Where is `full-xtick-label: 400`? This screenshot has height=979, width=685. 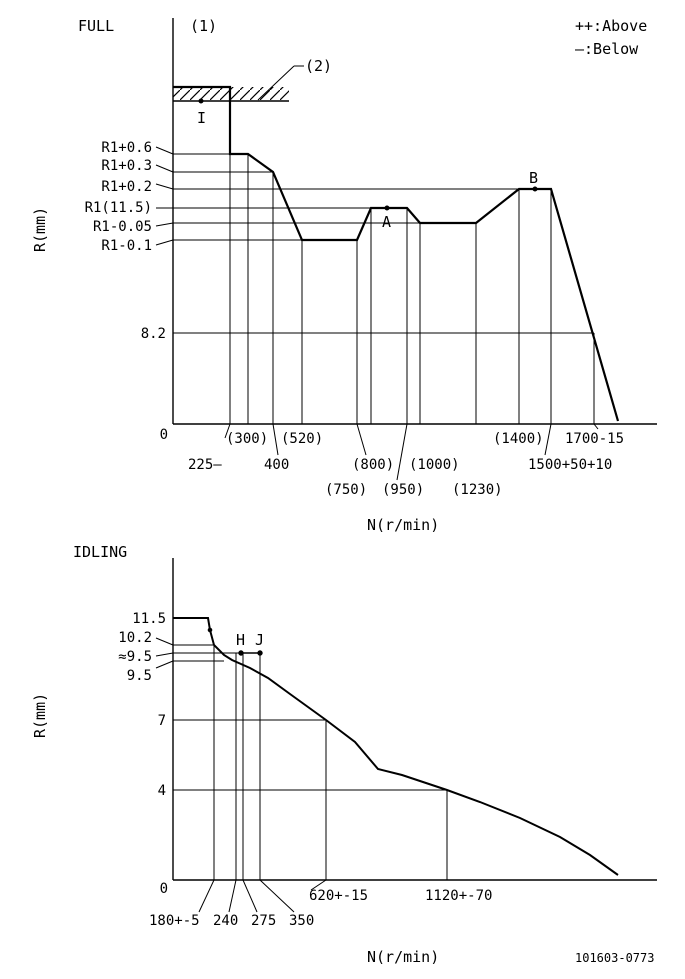 full-xtick-label: 400 is located at coordinates (276, 465).